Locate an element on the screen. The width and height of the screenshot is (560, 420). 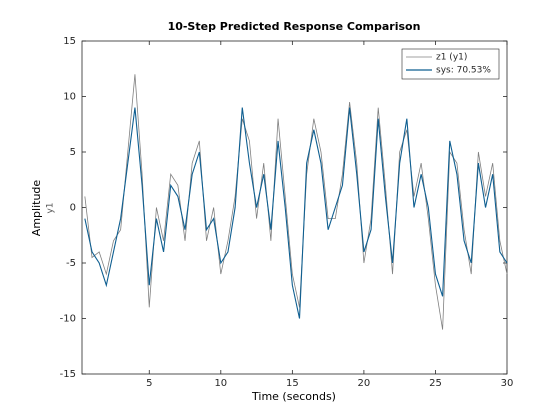
x-tick-label: 15 is located at coordinates (292, 383).